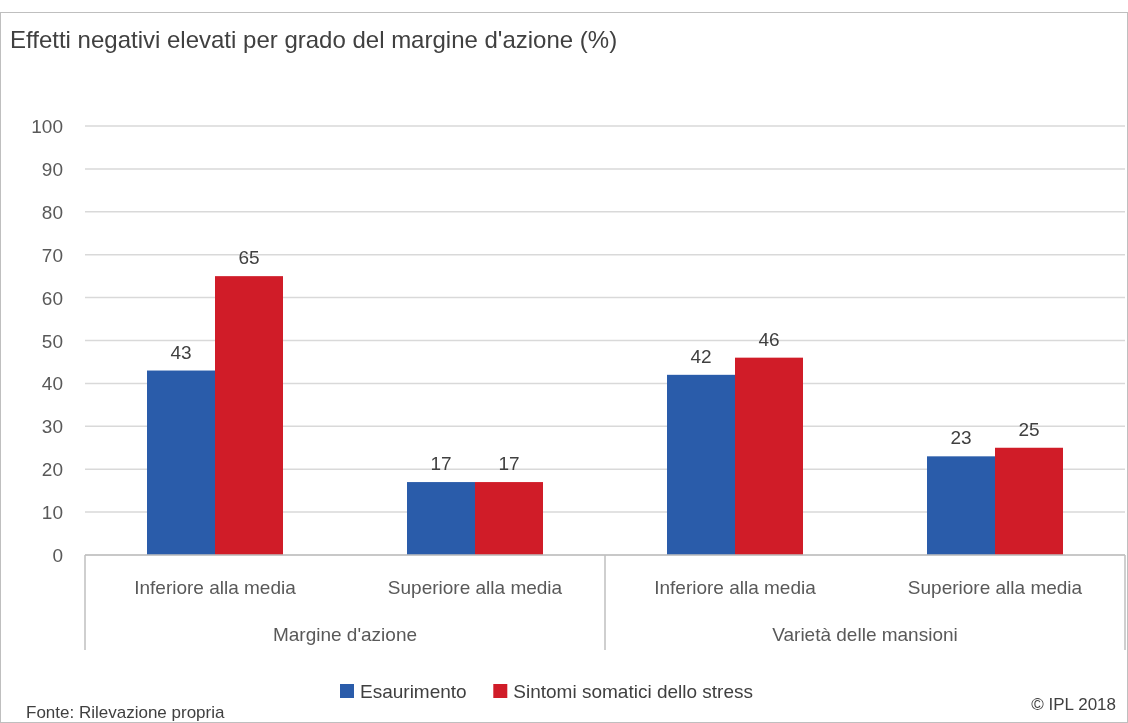 The width and height of the screenshot is (1128, 723). I want to click on data-label: 25, so click(1029, 429).